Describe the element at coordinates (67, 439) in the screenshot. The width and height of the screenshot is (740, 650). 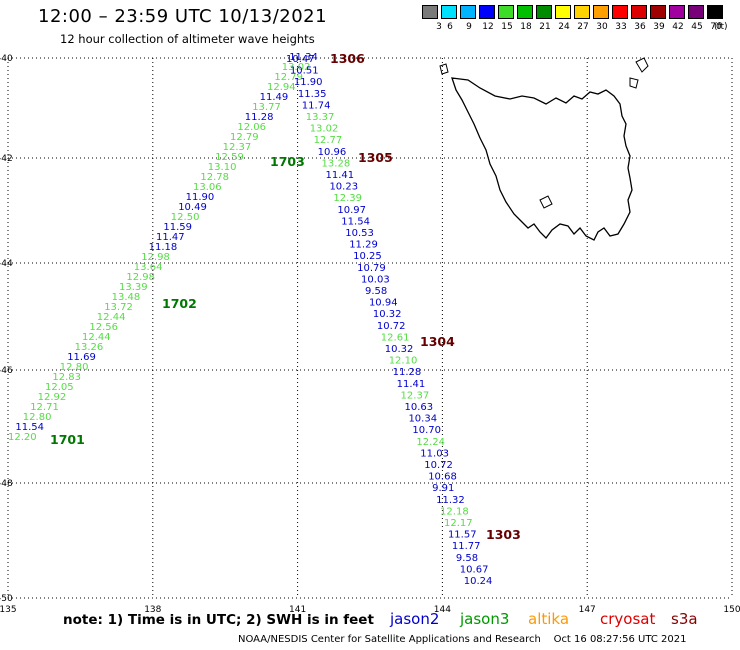
I see `pass-number-label: 1701` at that location.